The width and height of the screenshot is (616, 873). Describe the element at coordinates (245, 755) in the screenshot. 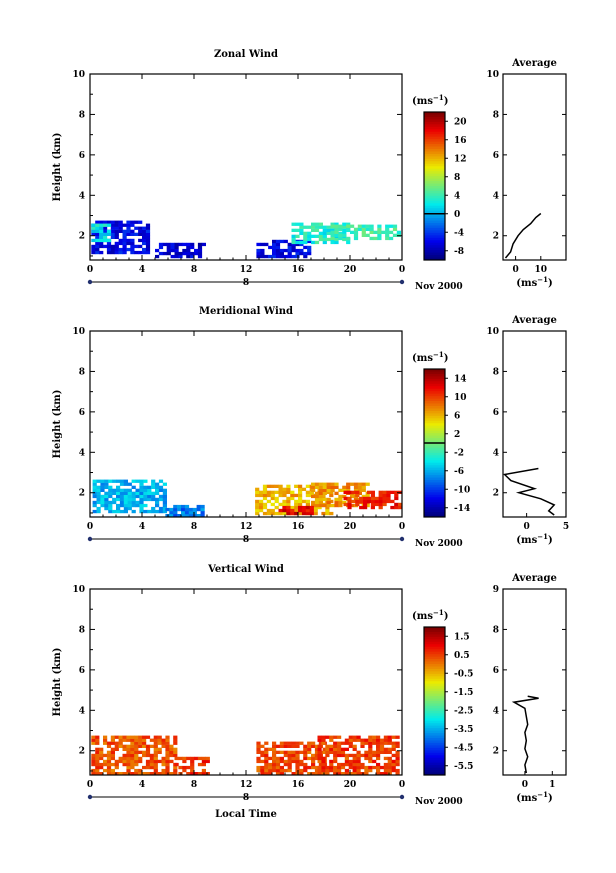

I see `heatmap-cells` at that location.